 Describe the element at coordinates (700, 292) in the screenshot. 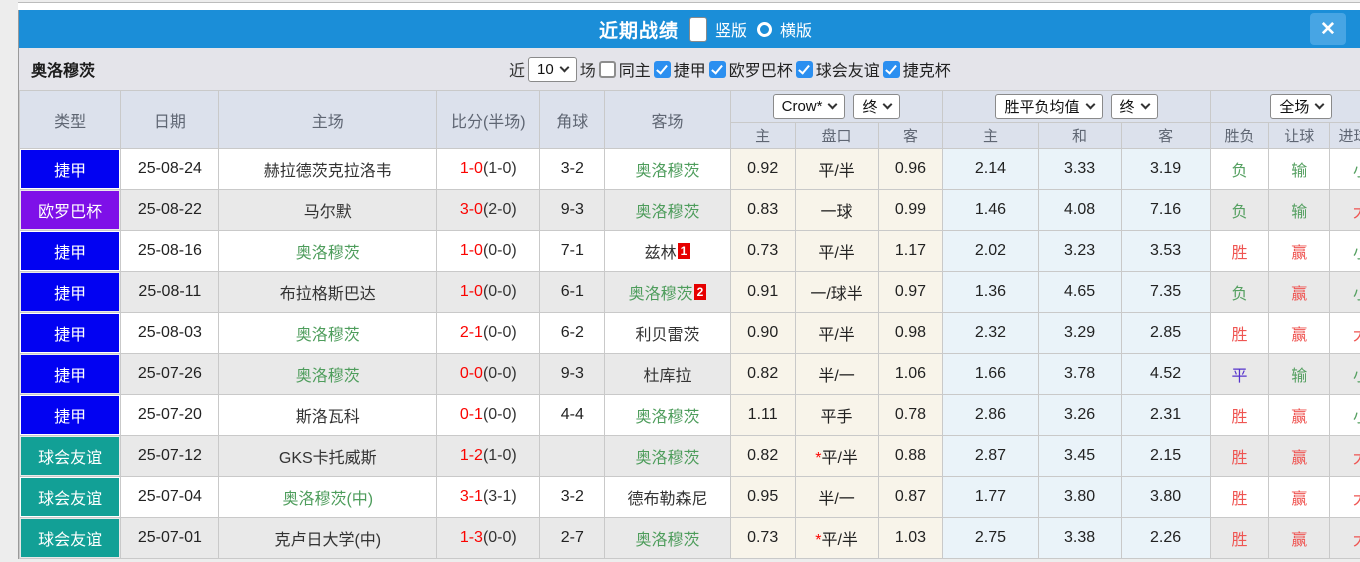

I see `away-rank-badge: 2` at that location.